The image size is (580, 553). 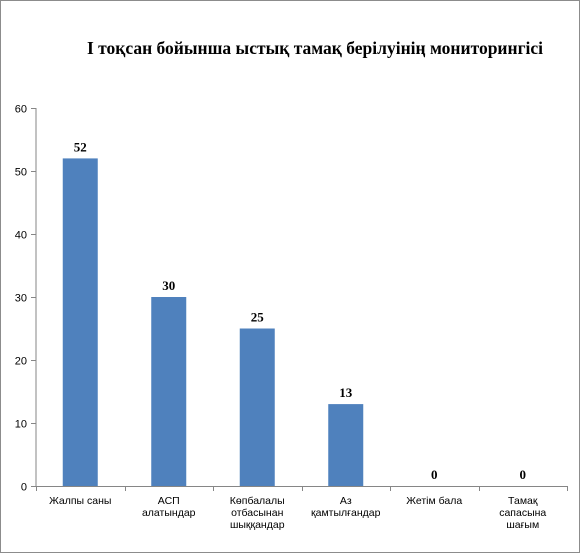 What do you see at coordinates (346, 392) in the screenshot?
I see `data-label: 13` at bounding box center [346, 392].